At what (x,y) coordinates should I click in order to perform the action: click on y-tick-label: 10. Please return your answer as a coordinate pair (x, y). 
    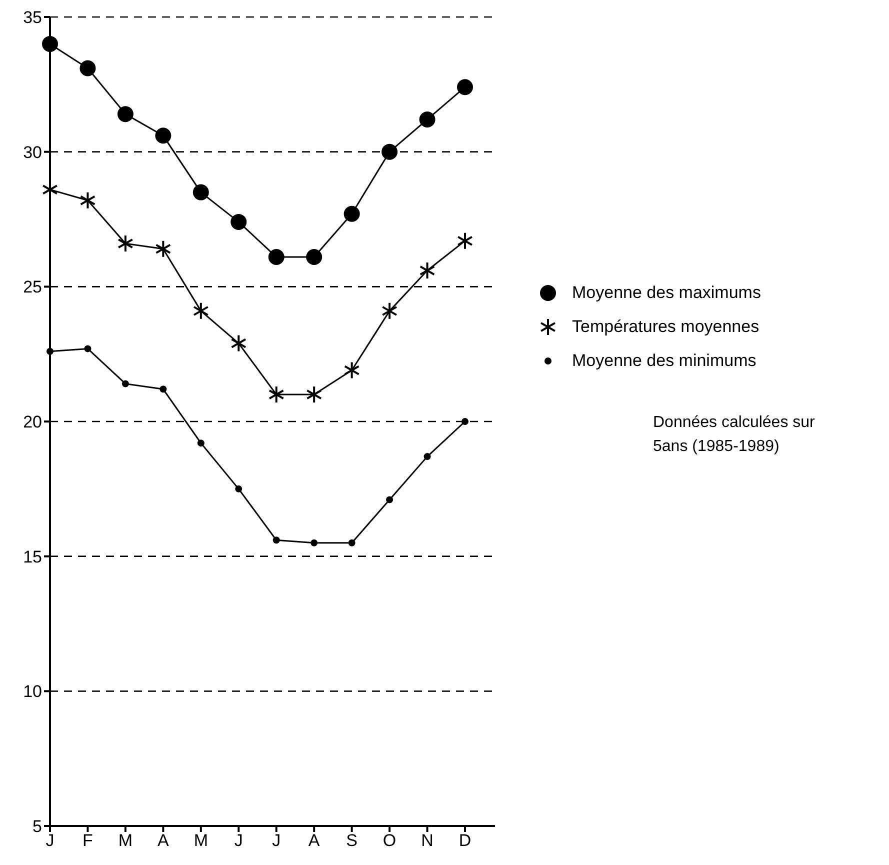
    Looking at the image, I should click on (32, 692).